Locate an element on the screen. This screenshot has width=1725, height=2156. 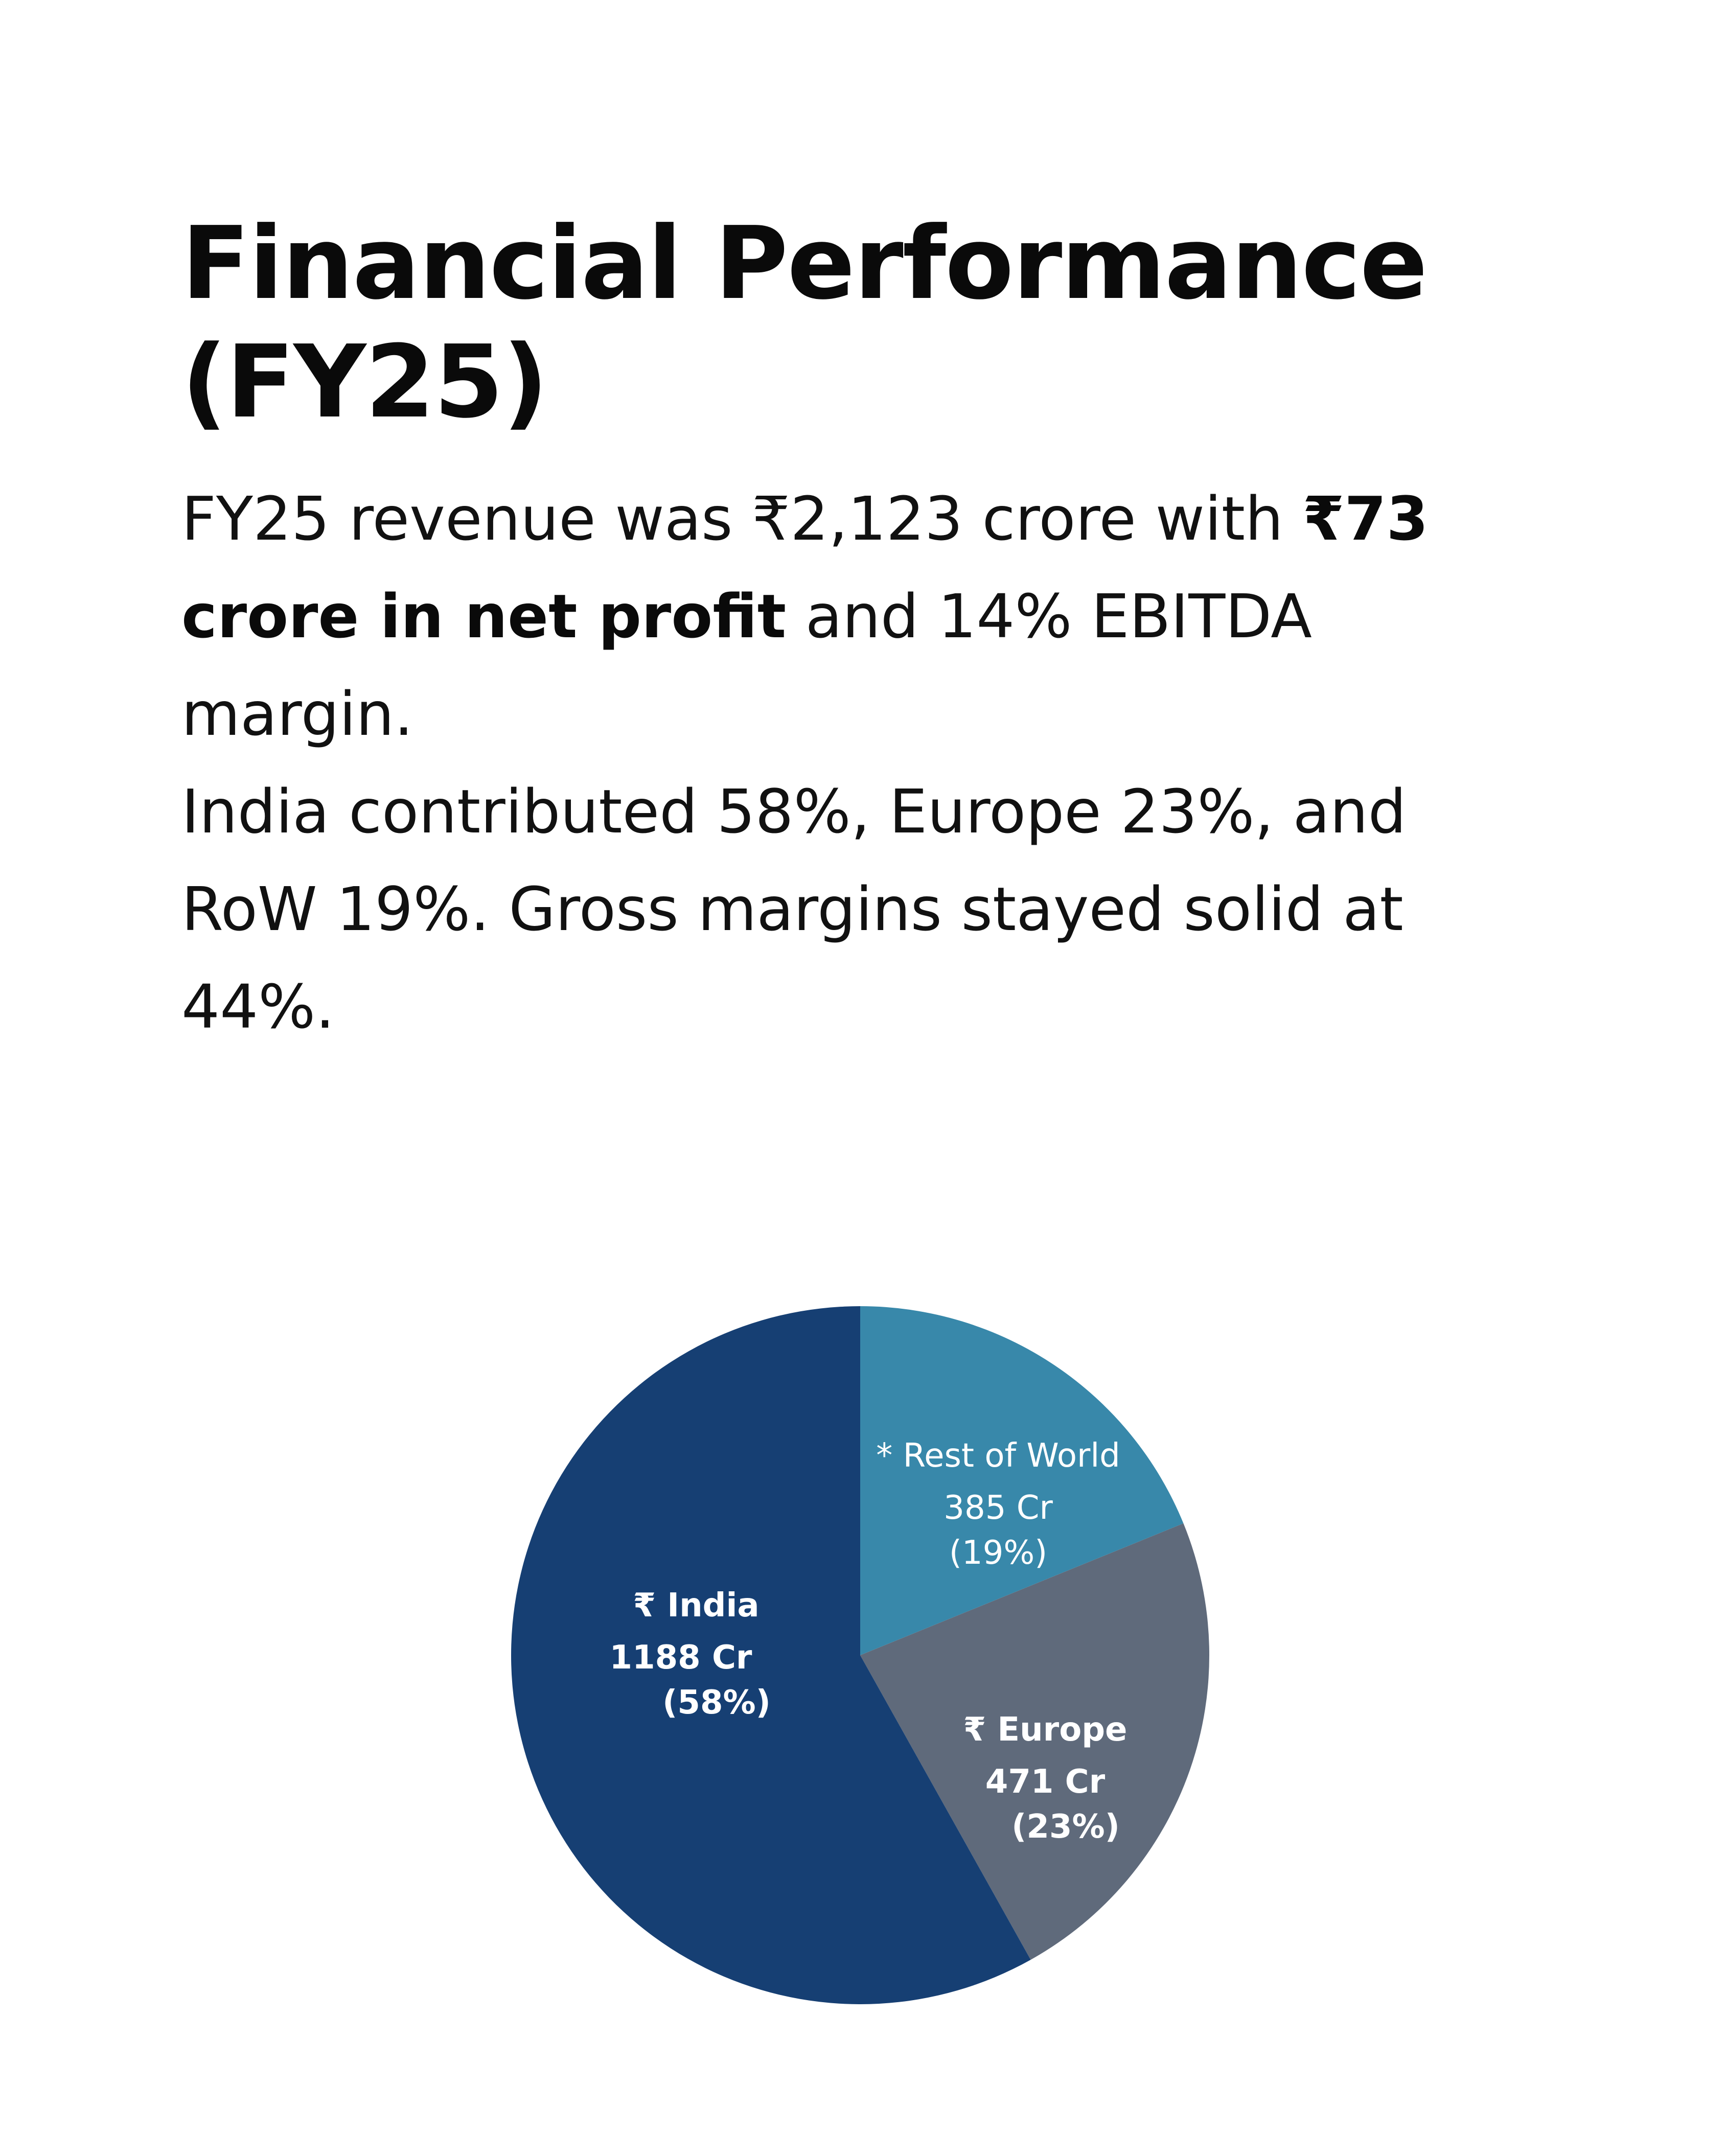
net-profit-highlight: ₹73 crore in net profit is located at coordinates (805, 568).